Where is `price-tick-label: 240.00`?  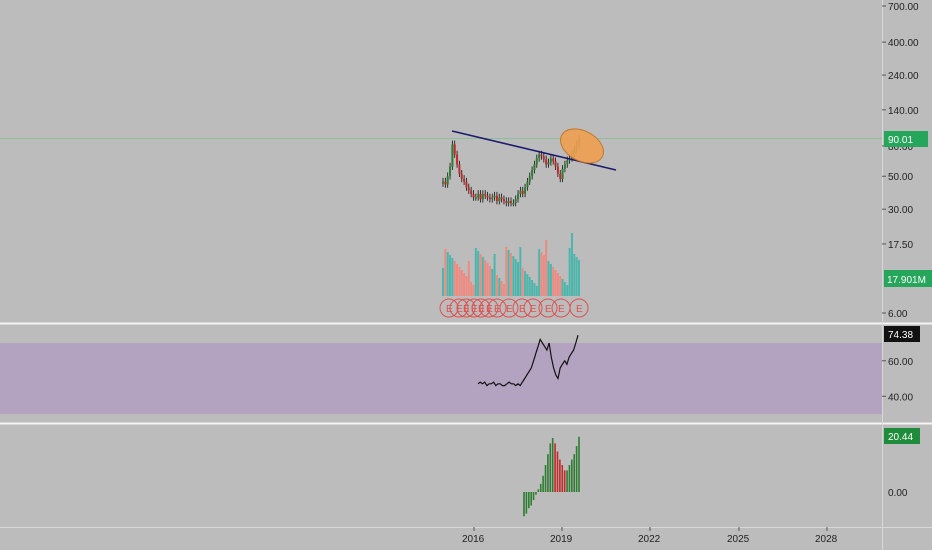 price-tick-label: 240.00 is located at coordinates (903, 76).